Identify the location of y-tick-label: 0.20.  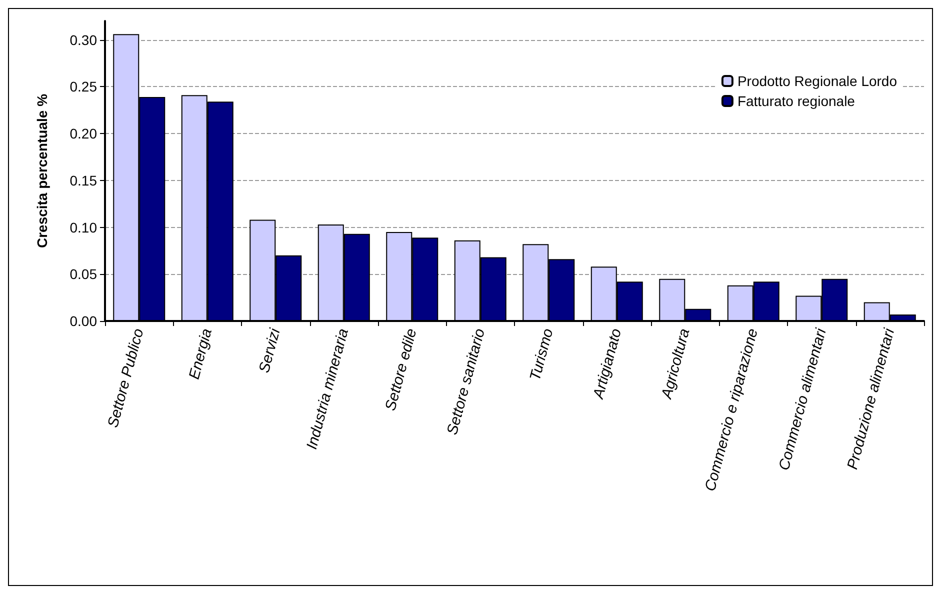
(84, 134).